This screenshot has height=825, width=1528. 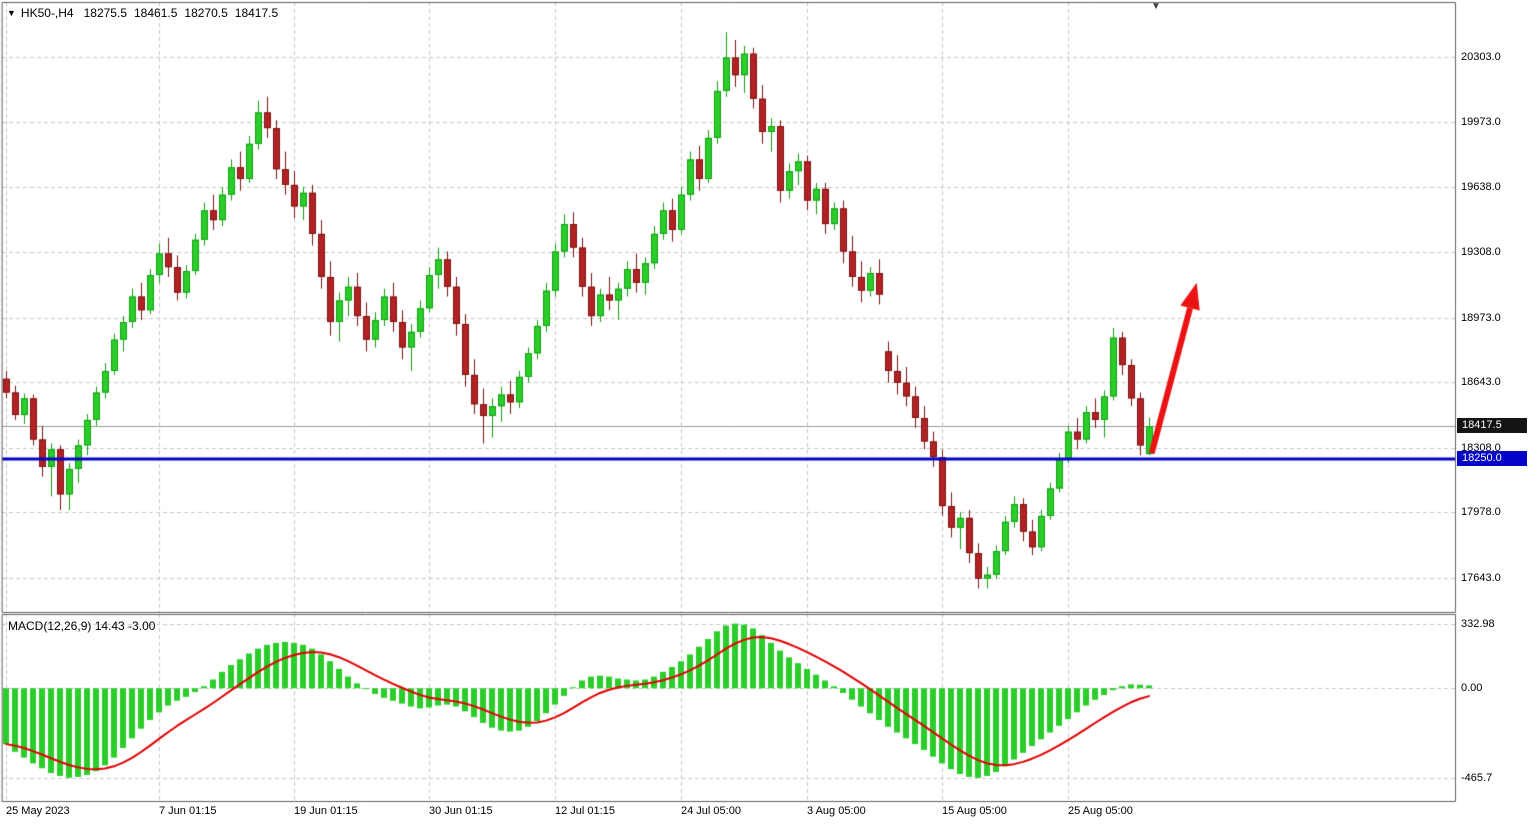 What do you see at coordinates (105, 13) in the screenshot?
I see `open-value: 18275.5` at bounding box center [105, 13].